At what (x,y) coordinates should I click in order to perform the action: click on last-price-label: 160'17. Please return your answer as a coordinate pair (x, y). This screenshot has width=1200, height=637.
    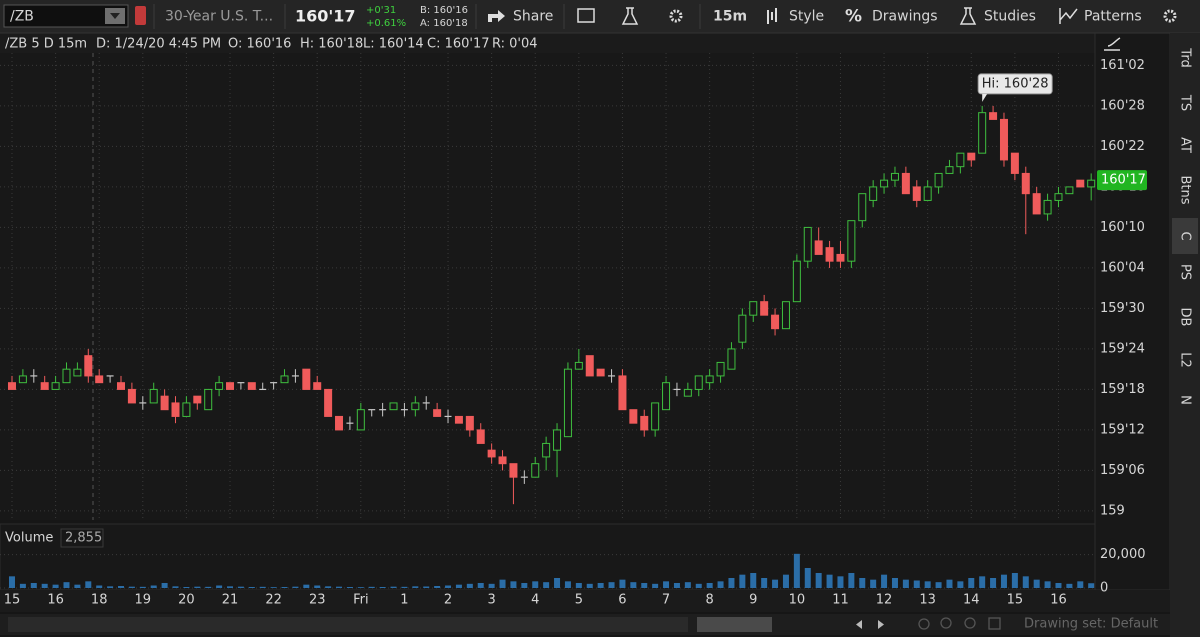
    Looking at the image, I should click on (1123, 180).